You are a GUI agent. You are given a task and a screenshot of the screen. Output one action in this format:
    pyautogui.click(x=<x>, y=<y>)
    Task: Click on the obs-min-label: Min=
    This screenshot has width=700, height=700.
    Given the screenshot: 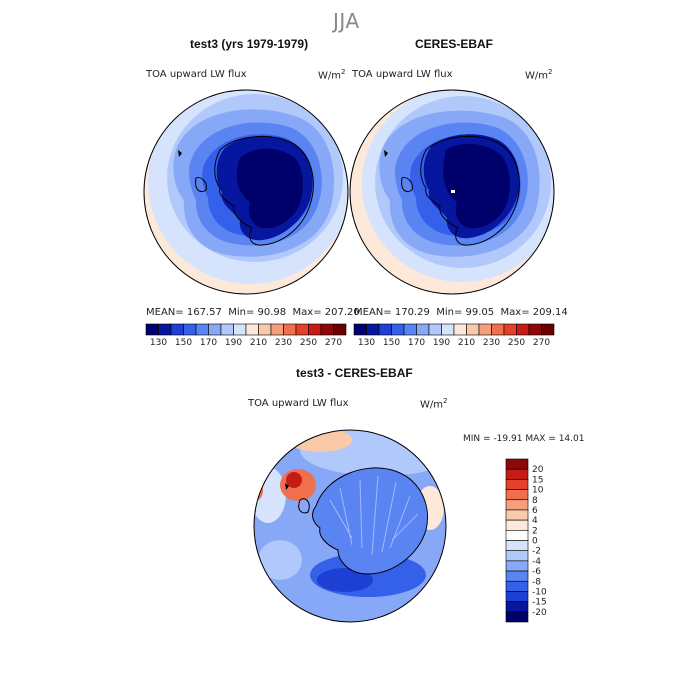 What is the action you would take?
    pyautogui.click(x=449, y=312)
    